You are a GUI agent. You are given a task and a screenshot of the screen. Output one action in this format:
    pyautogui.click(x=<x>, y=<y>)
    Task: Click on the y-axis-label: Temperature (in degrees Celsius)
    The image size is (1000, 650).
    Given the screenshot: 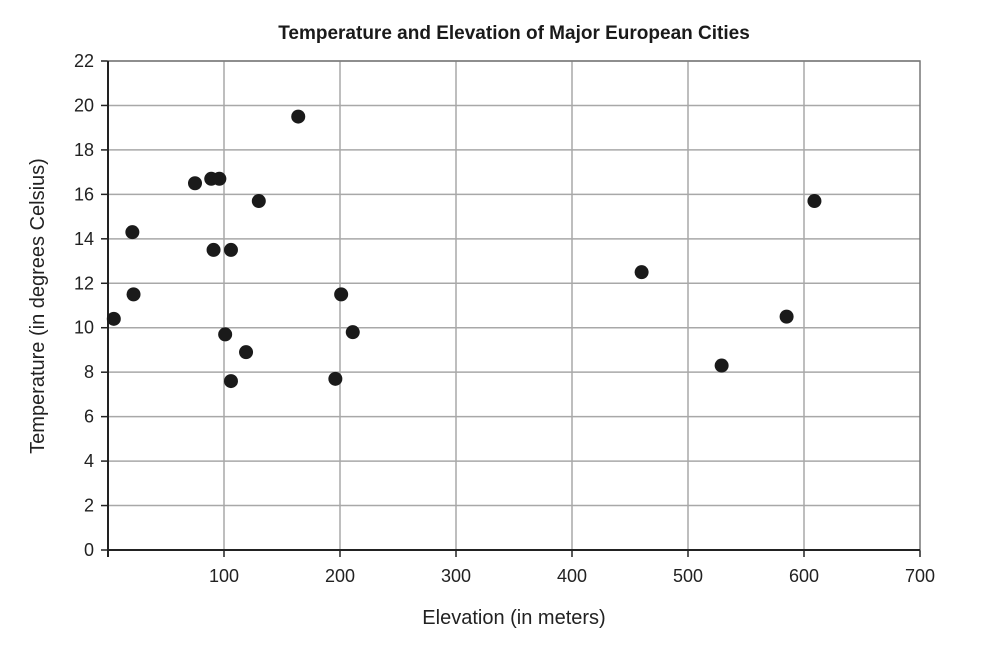 What is the action you would take?
    pyautogui.click(x=38, y=306)
    